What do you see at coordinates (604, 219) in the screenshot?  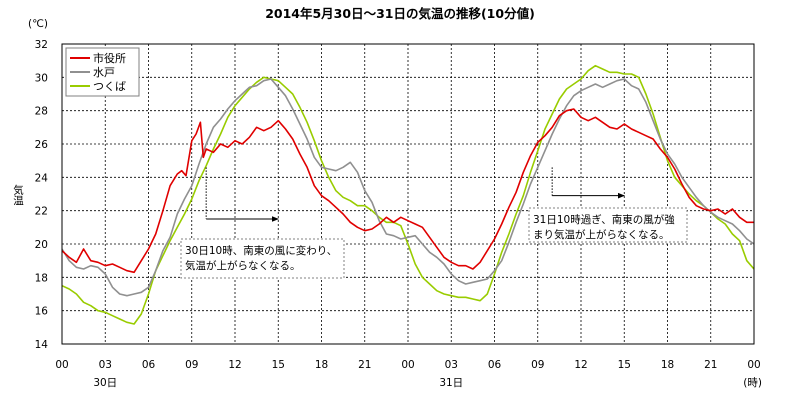 I see `annotation-text: 31日10時過ぎ、南東の風が強` at bounding box center [604, 219].